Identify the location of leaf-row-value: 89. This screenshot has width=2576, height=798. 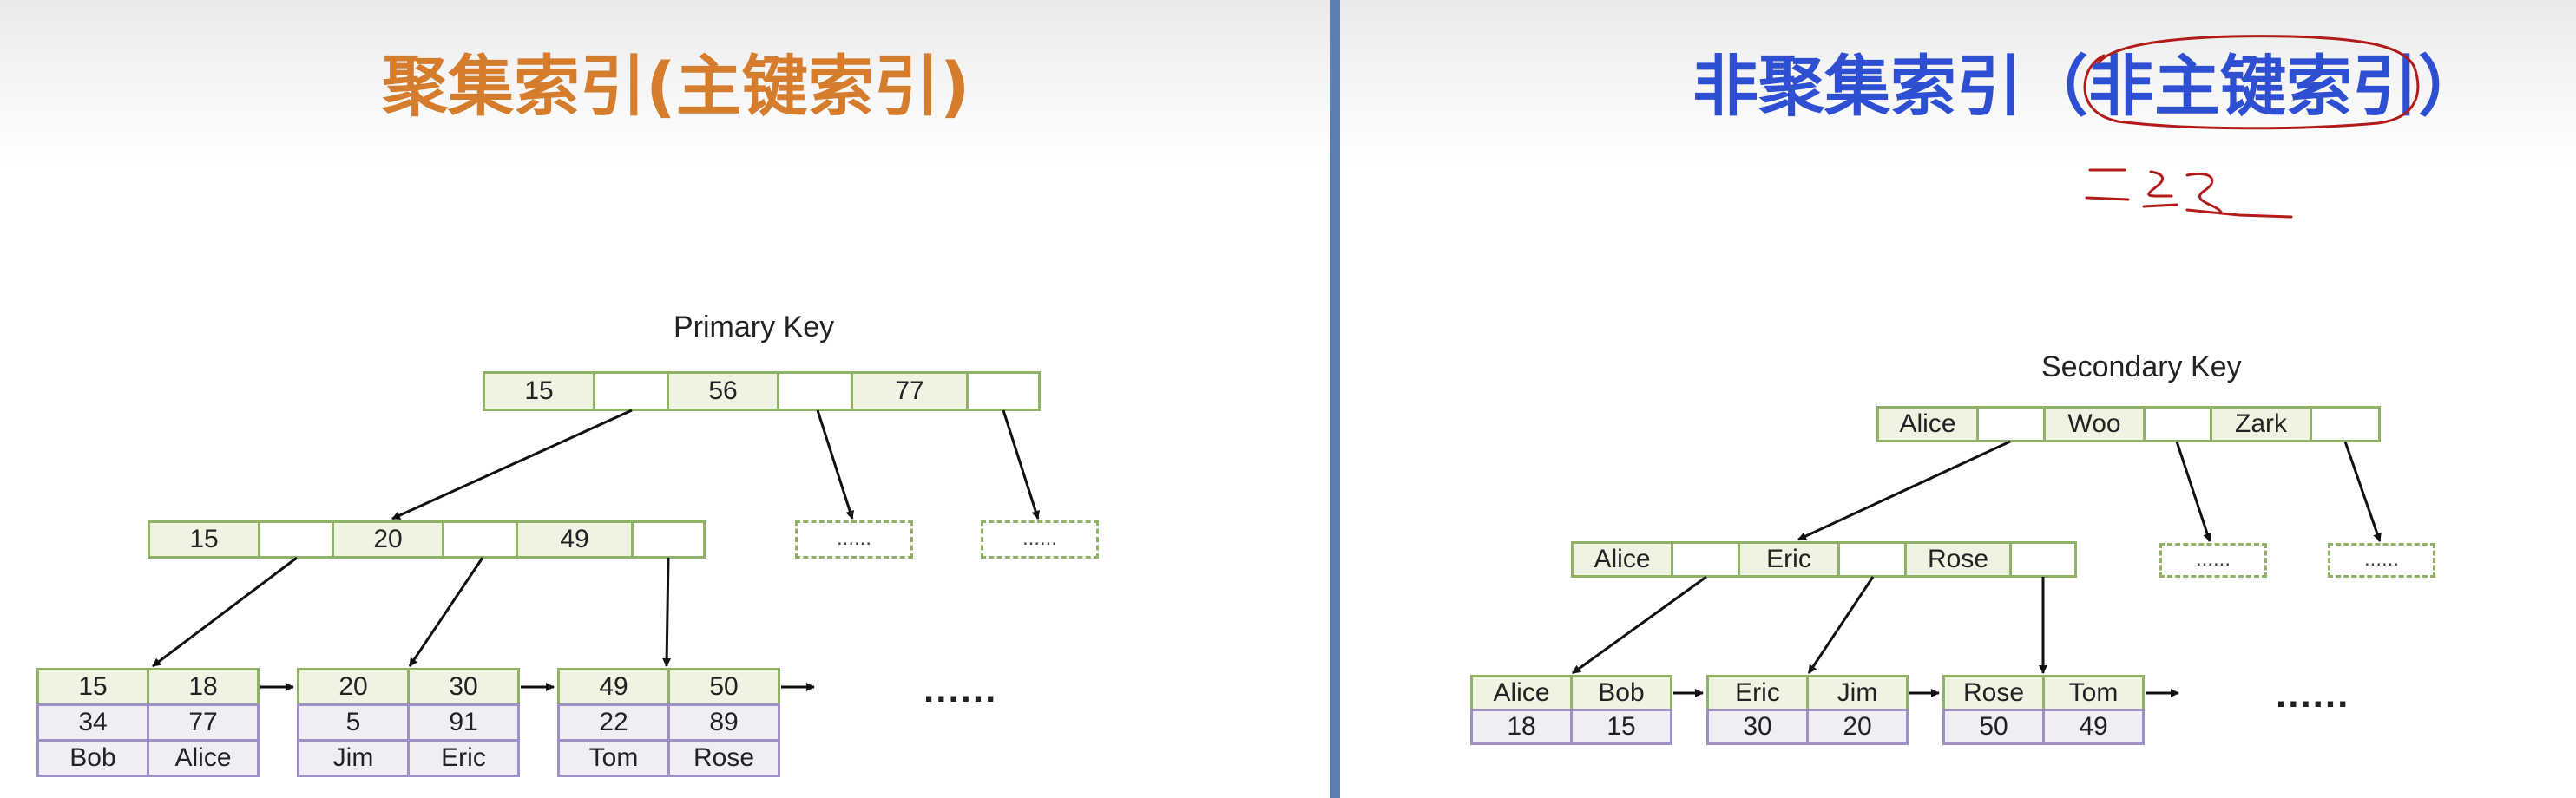
(723, 722).